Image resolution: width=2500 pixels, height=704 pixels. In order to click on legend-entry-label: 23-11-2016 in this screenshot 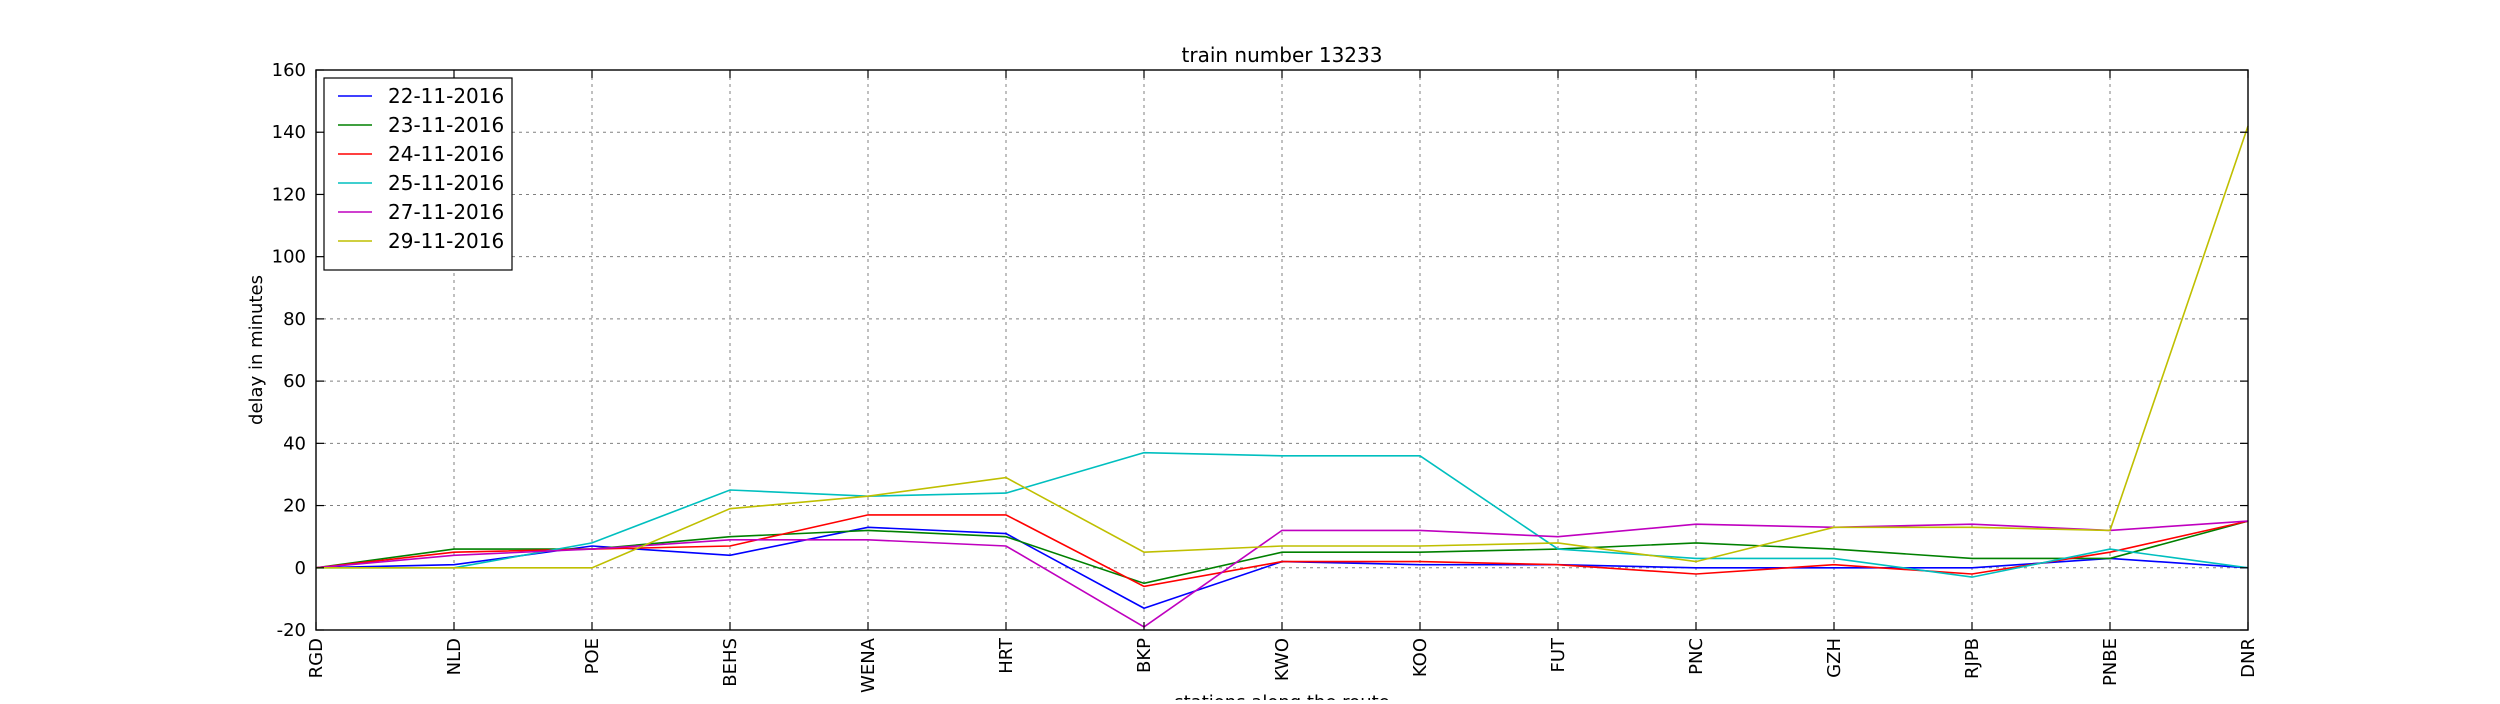, I will do `click(446, 125)`.